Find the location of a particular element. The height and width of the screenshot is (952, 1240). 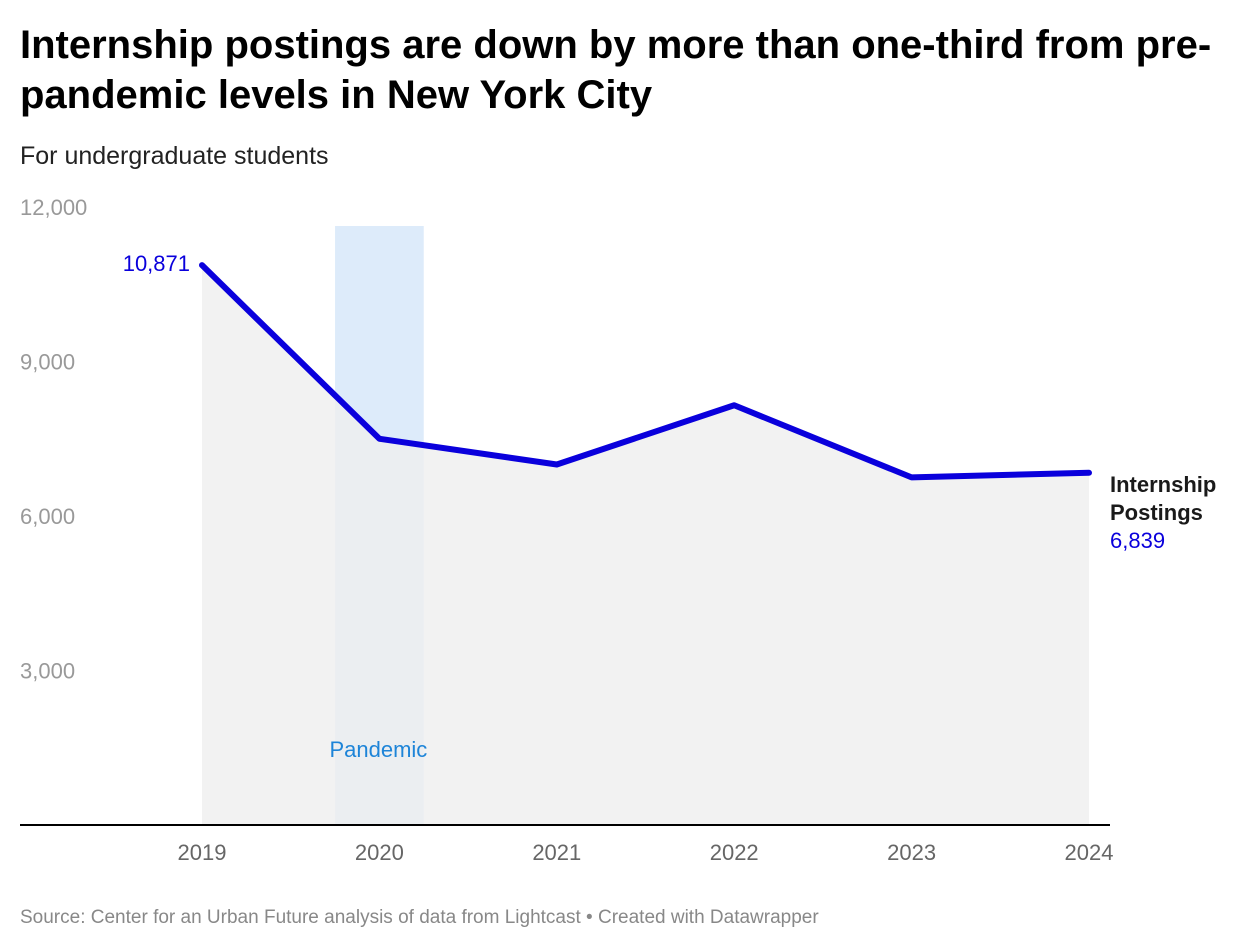

x-axis: 2019 2020 2021 2022 2023 2024 is located at coordinates (646, 852).